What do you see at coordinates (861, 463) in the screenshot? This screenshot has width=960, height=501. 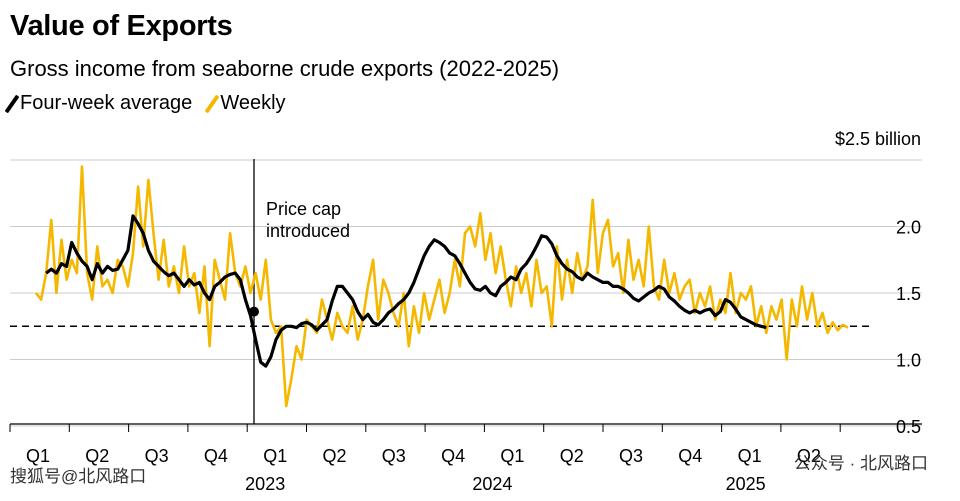 I see `watermark-right: 公众号 · 北风路口` at bounding box center [861, 463].